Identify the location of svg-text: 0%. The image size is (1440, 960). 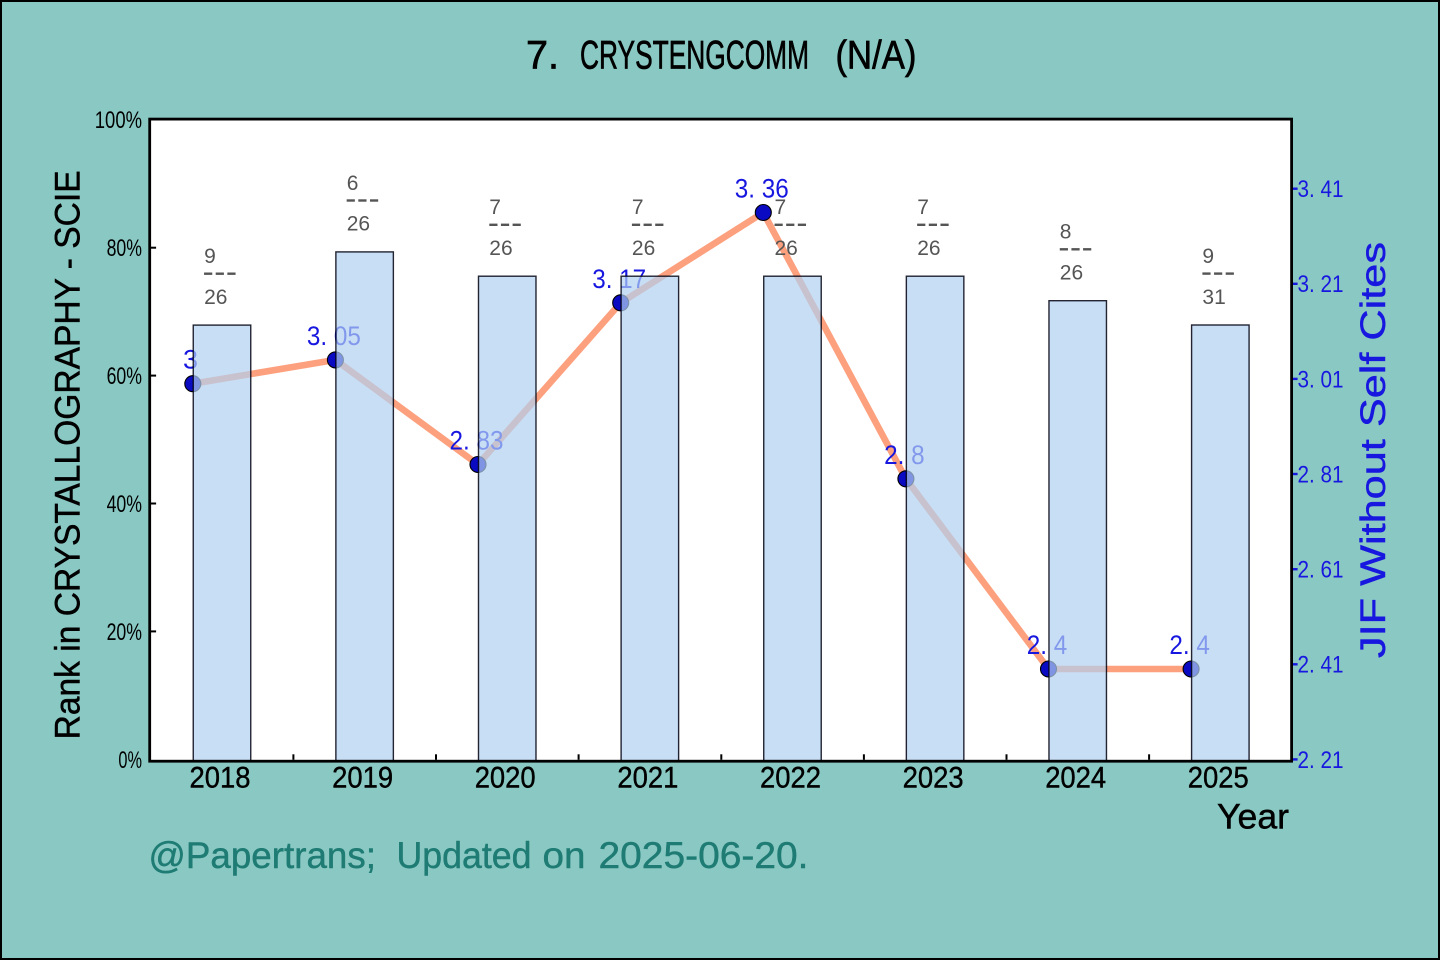
(130, 760).